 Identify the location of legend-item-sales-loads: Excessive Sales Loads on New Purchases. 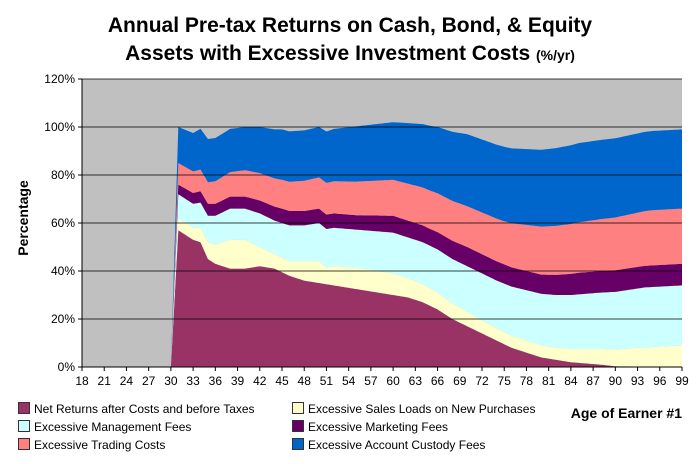
(413, 409).